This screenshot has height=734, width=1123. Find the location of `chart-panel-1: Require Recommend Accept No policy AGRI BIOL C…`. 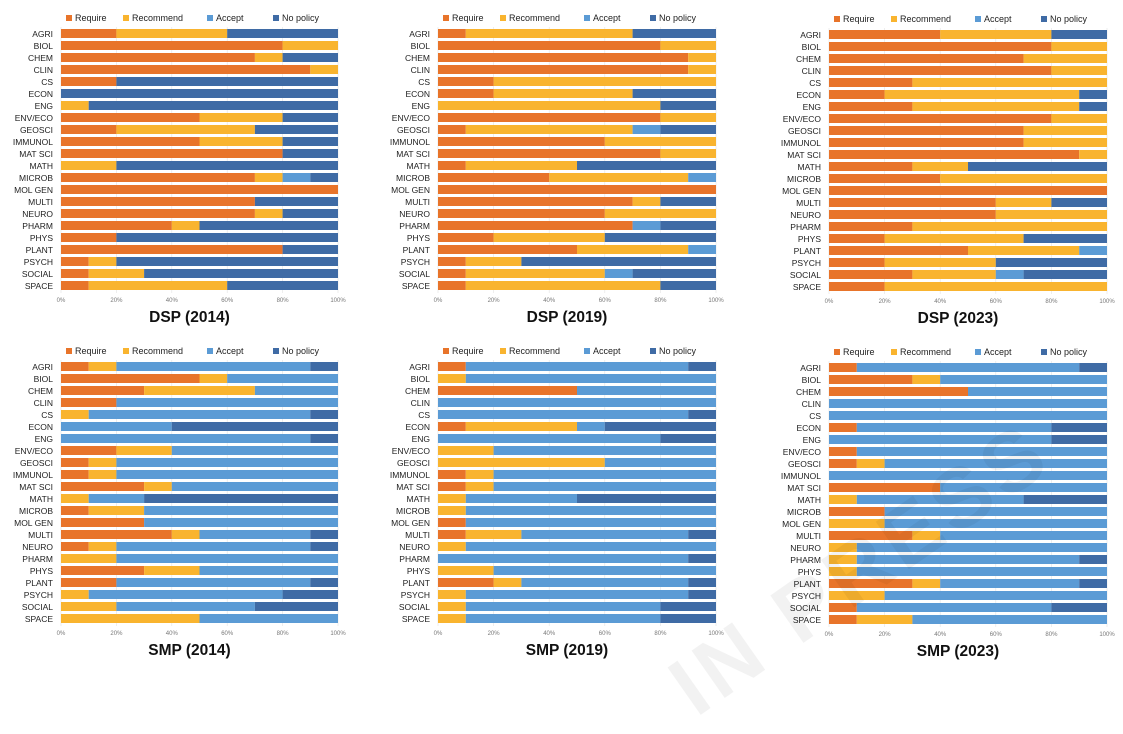

chart-panel-1: Require Recommend Accept No policy AGRI BIOL C… is located at coordinates (557, 169).